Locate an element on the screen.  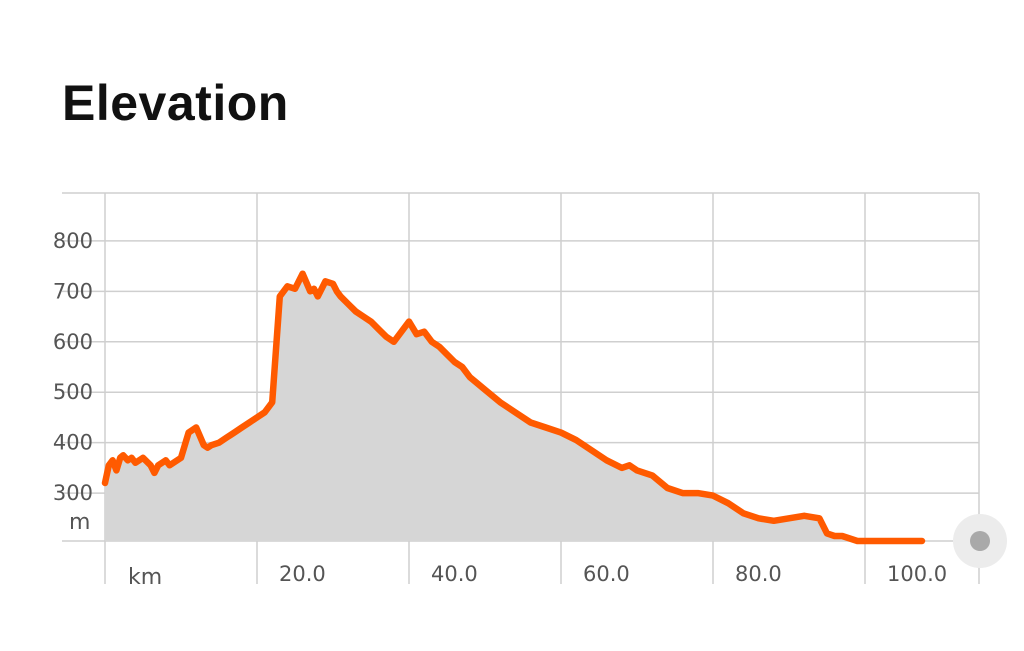
y-axis-unit-label: m is located at coordinates (79, 522).